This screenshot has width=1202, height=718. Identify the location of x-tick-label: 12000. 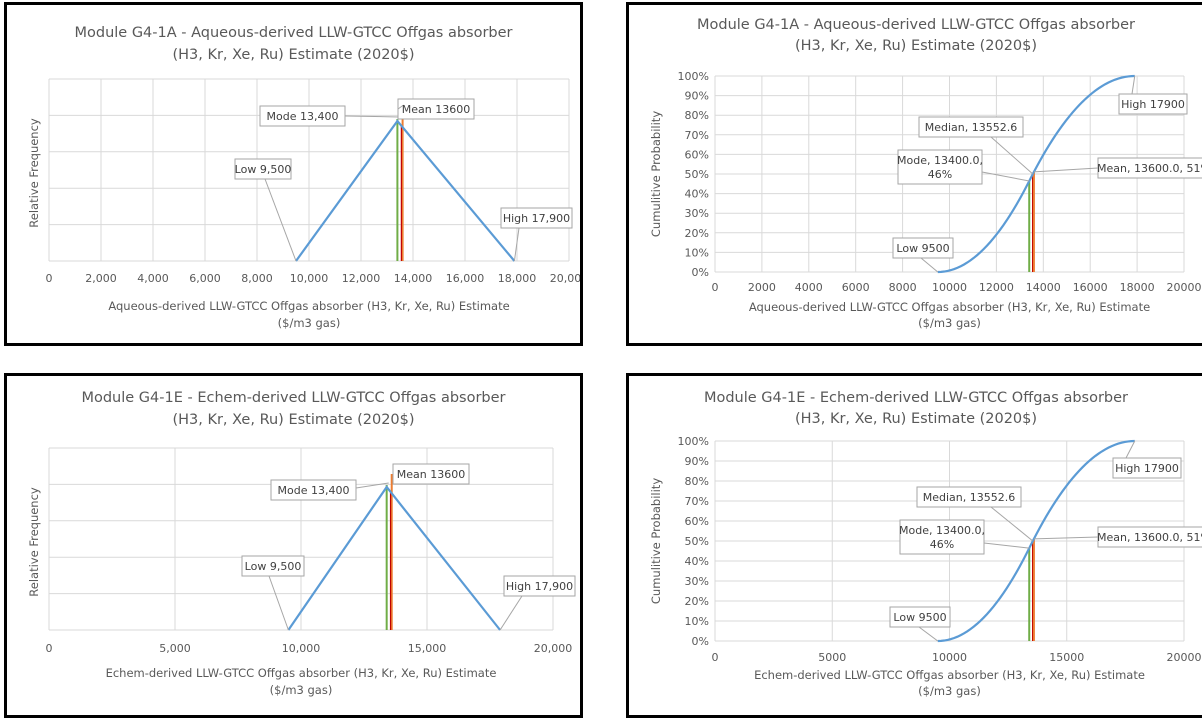
(996, 287).